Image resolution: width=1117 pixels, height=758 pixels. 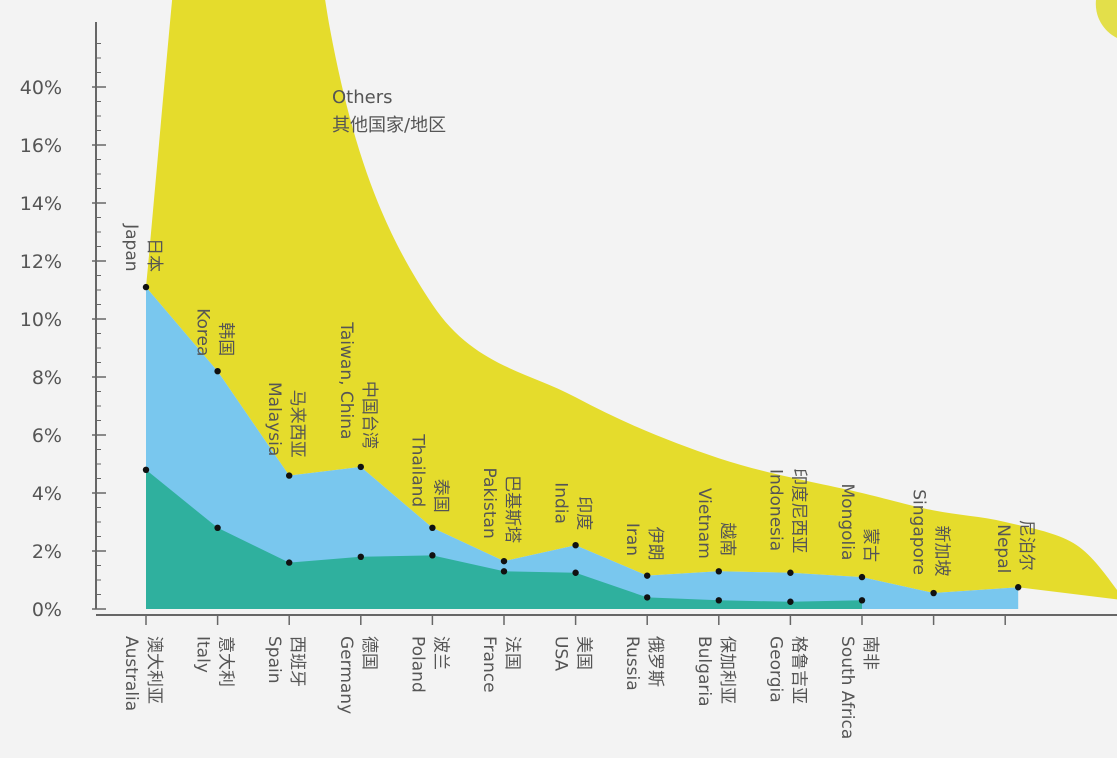 I want to click on x-label-en: Bulgaria, so click(x=704, y=671).